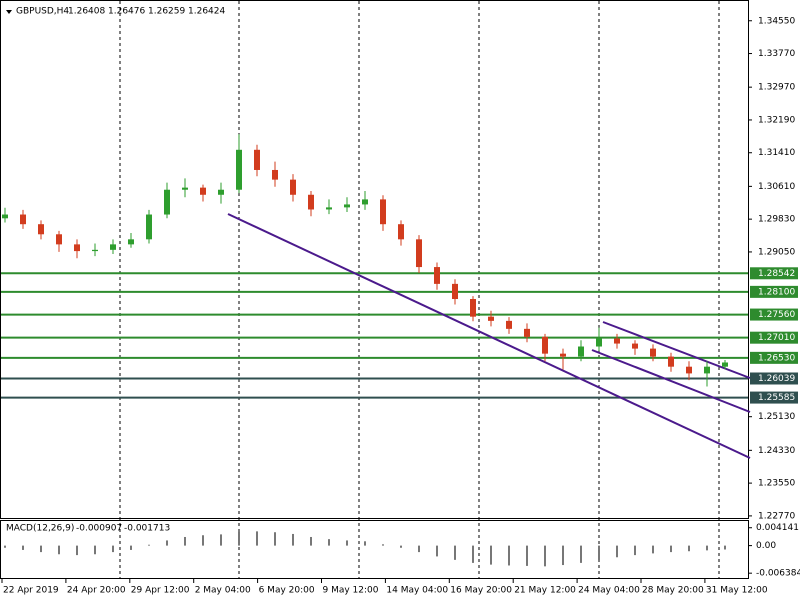 The image size is (800, 600). I want to click on macd-y-tick-label: 0.004141, so click(777, 528).